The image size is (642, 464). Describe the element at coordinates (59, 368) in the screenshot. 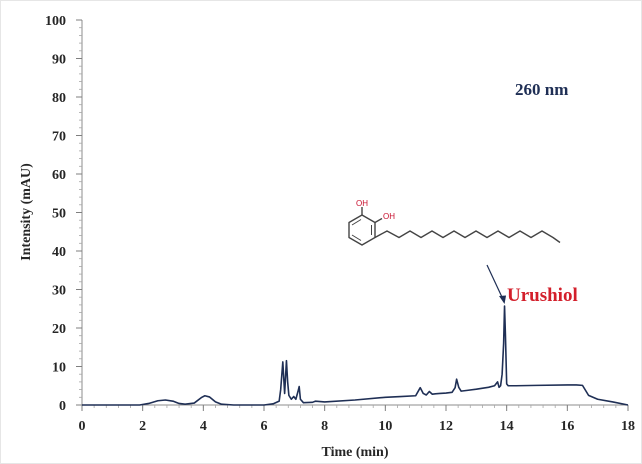

I see `y-tick-label: 10` at that location.